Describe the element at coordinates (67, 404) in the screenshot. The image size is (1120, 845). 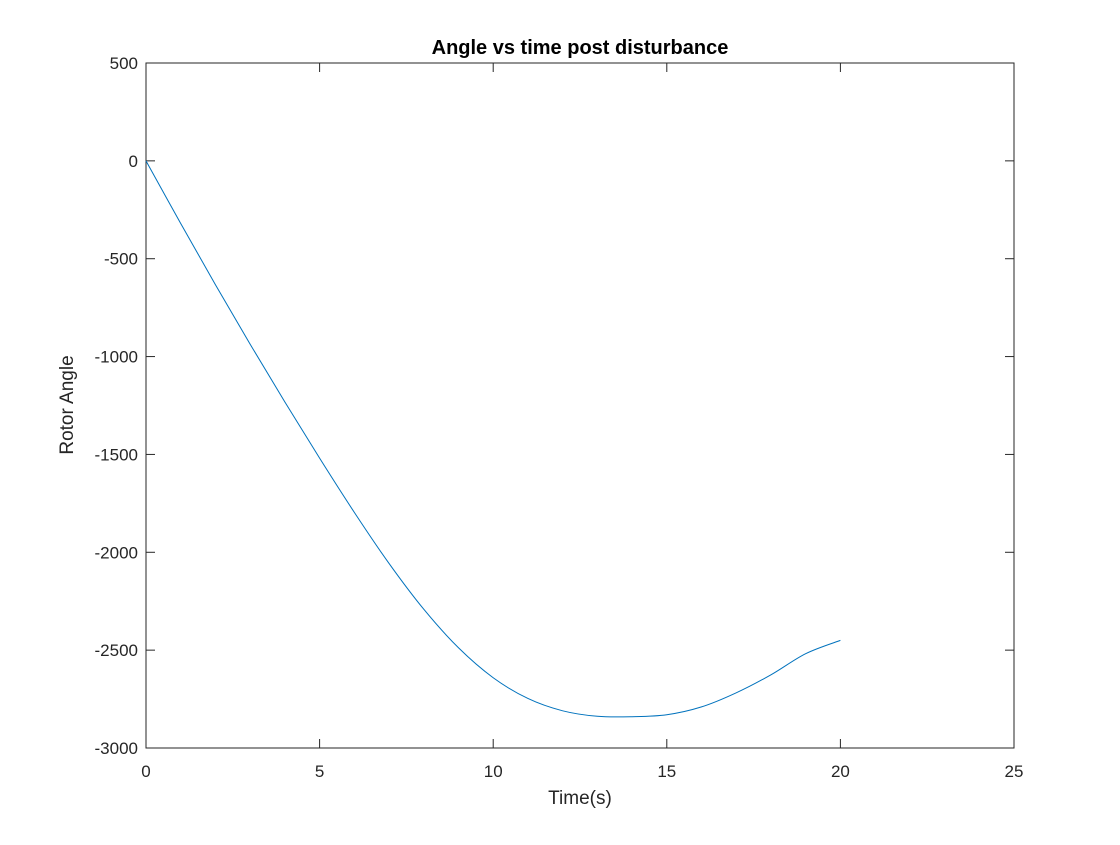
I see `y-axis-label: Rotor Angle` at that location.